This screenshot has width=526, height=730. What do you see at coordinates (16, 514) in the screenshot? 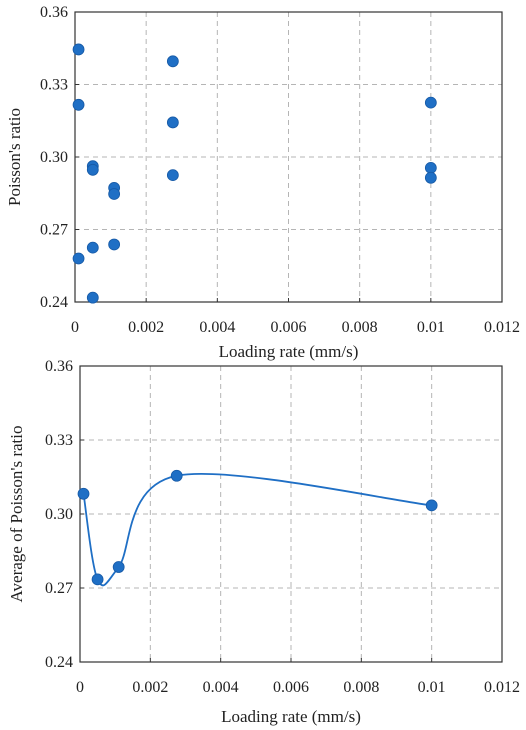
I see `y-axis-title: Average of Poisson's ratio` at bounding box center [16, 514].